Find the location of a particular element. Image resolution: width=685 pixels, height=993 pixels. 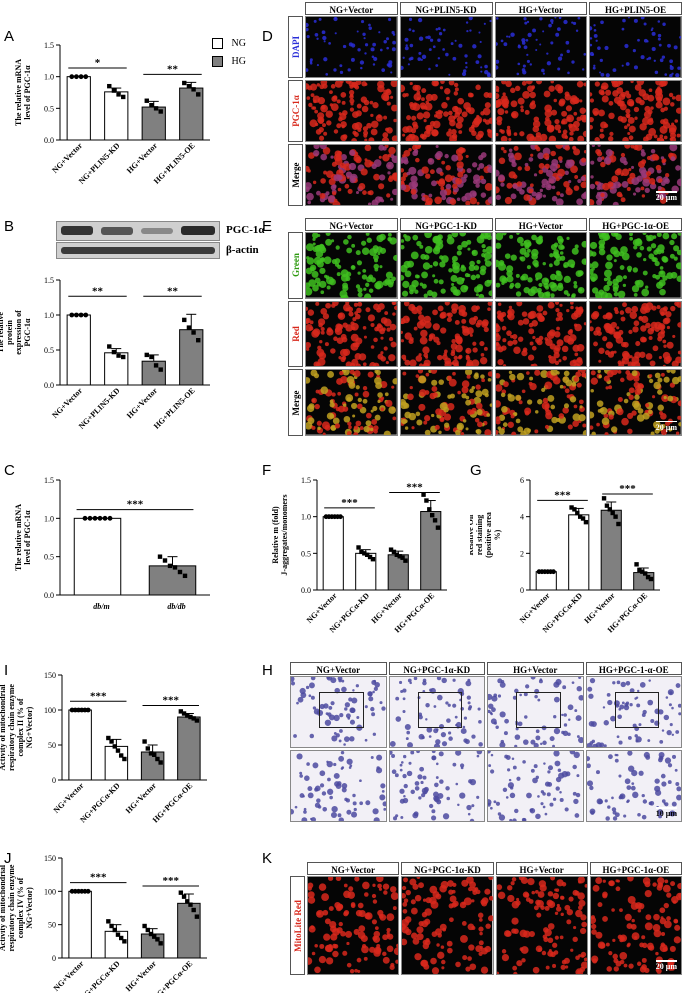

y-tick-label: 1.0 is located at coordinates (306, 517).